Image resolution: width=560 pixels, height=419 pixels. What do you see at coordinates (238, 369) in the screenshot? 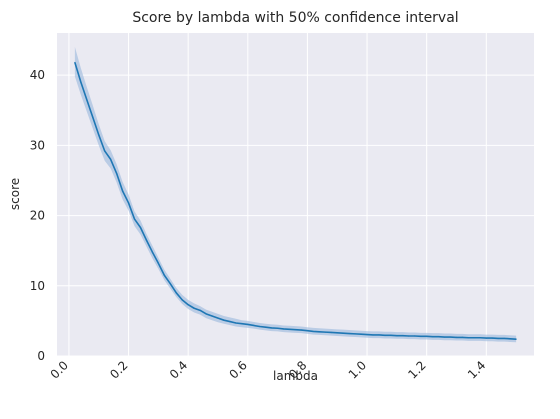
I see `x-tick-label: 0.6` at bounding box center [238, 369].